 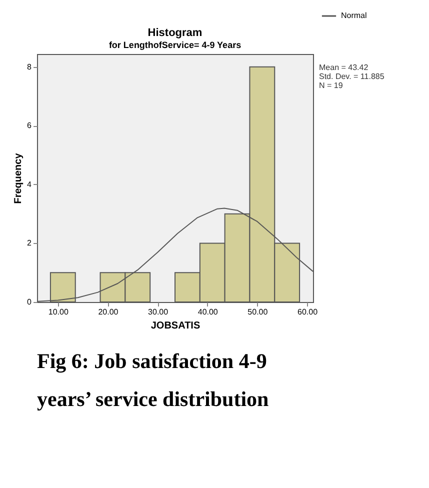 I want to click on y-tick-label: 4, so click(x=29, y=184).